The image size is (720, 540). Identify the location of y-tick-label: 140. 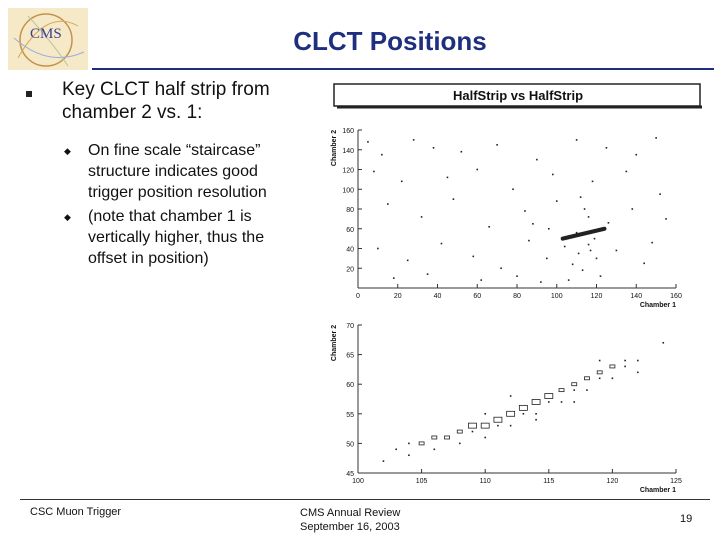
(348, 151).